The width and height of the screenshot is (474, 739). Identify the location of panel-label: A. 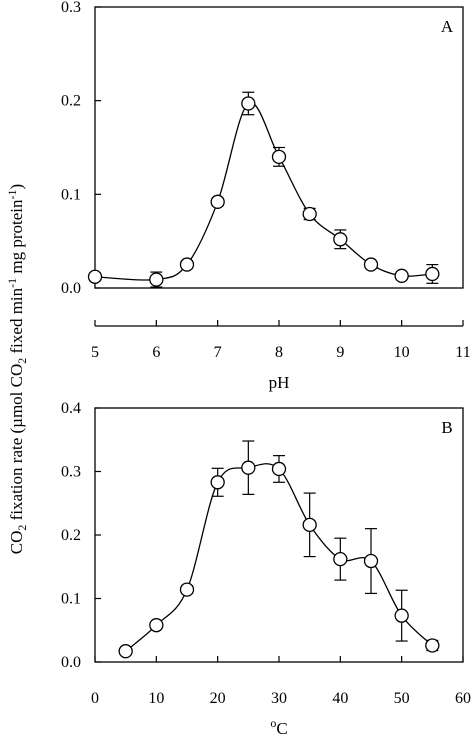
(447, 26).